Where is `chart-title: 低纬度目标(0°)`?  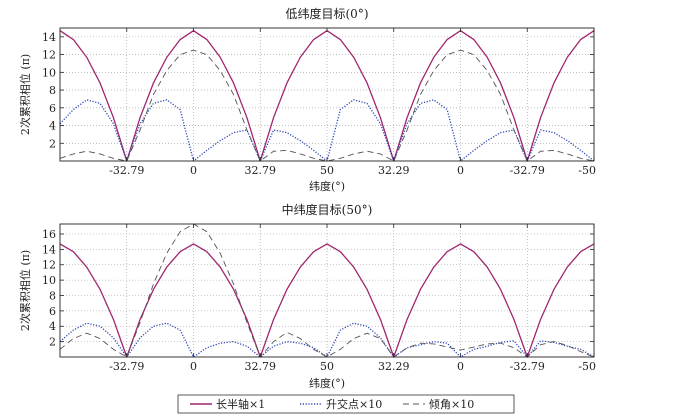 chart-title: 低纬度目标(0°) is located at coordinates (327, 13).